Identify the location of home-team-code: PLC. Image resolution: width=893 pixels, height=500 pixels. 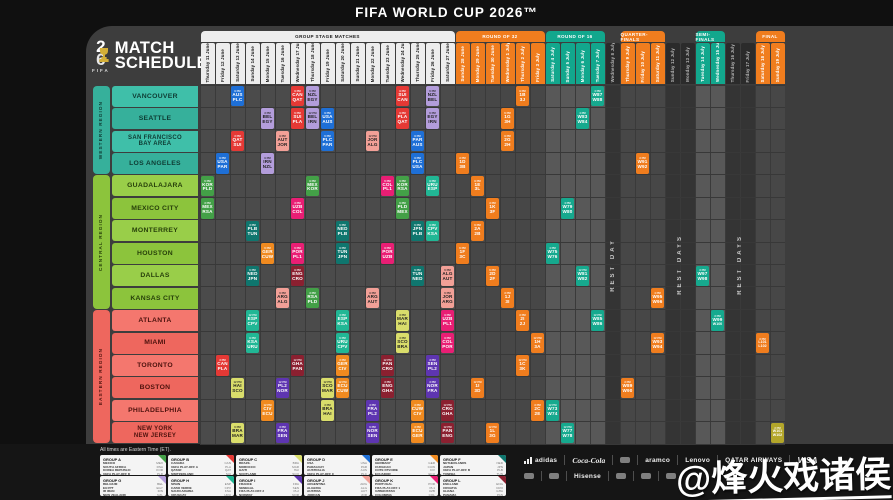
(327, 139).